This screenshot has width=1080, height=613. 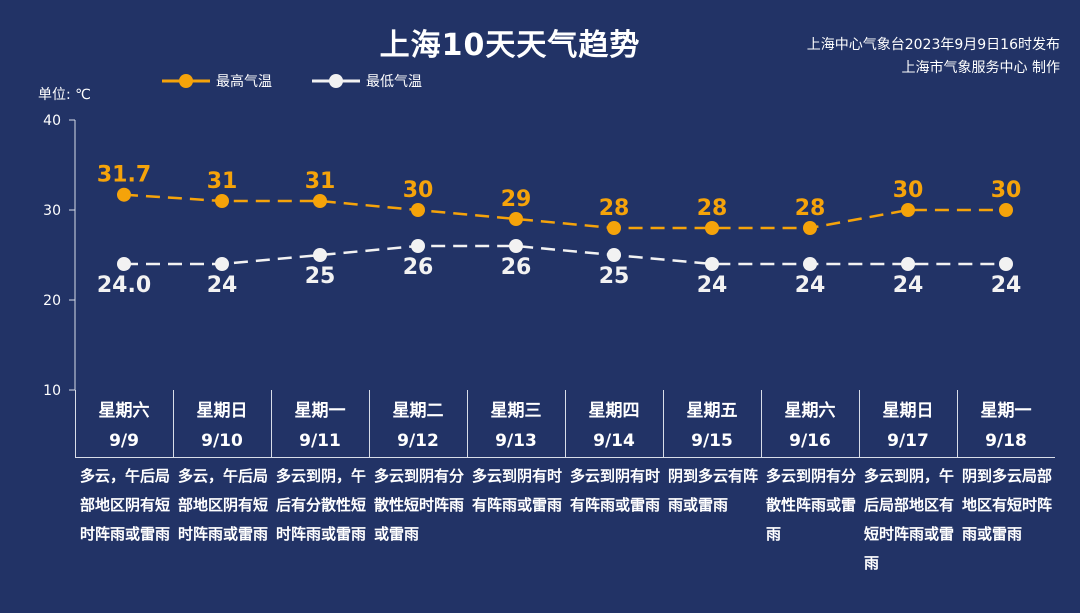 What do you see at coordinates (811, 505) in the screenshot?
I see `day-weather: 多云到阴有分散性阵雨或雷雨` at bounding box center [811, 505].